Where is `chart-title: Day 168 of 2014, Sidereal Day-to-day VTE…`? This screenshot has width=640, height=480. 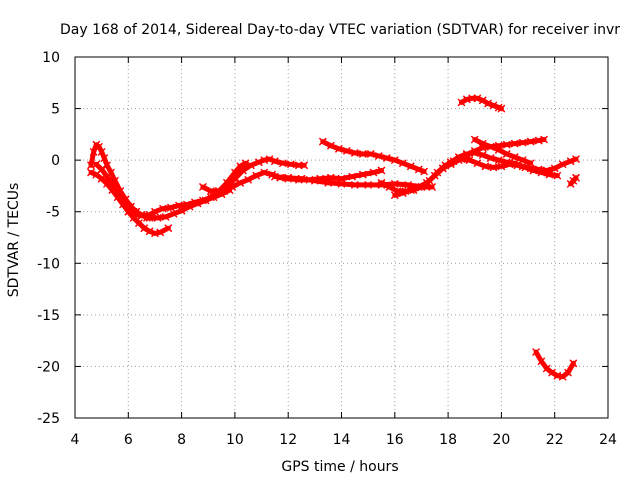 chart-title: Day 168 of 2014, Sidereal Day-to-day VTE… is located at coordinates (340, 30).